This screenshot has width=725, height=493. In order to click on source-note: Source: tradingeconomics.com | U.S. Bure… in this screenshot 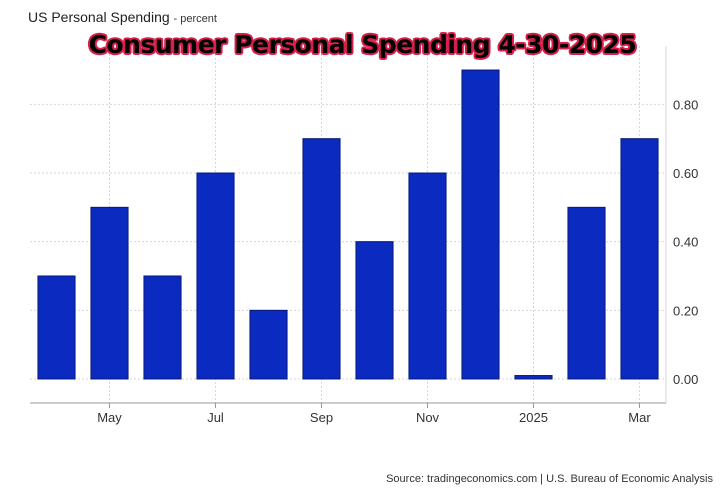, I will do `click(549, 479)`.